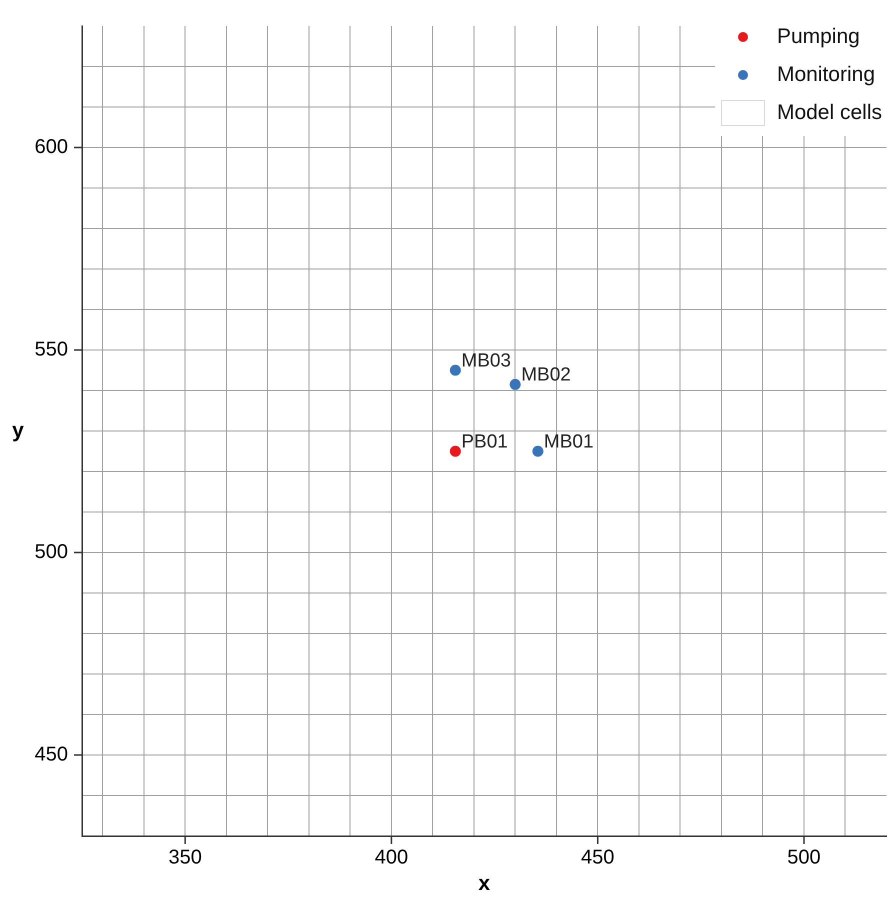 The image size is (892, 903). What do you see at coordinates (804, 857) in the screenshot?
I see `x-tick-label: 500` at bounding box center [804, 857].